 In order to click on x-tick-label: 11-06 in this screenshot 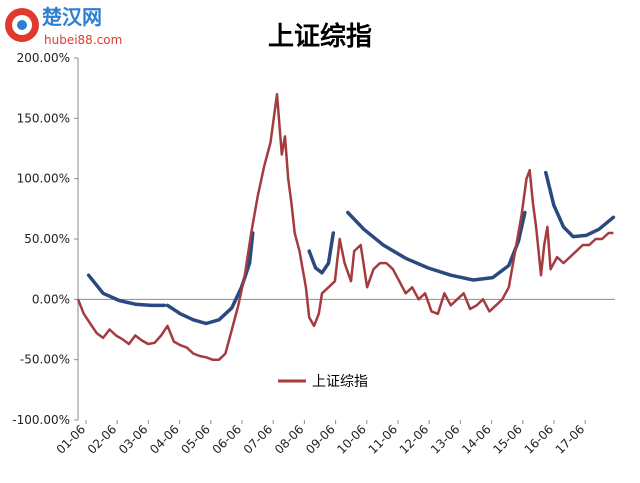, I will do `click(383, 439)`.